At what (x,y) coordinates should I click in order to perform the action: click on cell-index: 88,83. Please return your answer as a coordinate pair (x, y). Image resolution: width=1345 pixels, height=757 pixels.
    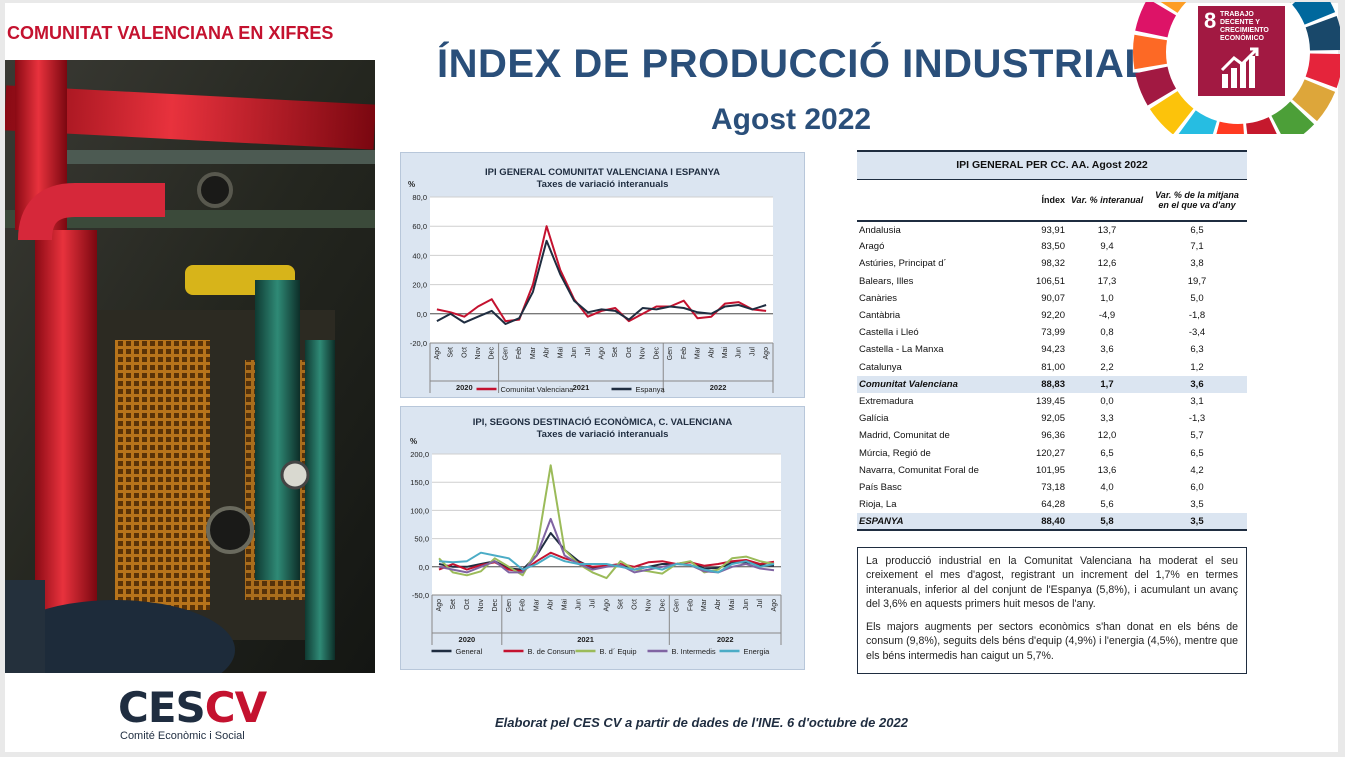
    Looking at the image, I should click on (1037, 384).